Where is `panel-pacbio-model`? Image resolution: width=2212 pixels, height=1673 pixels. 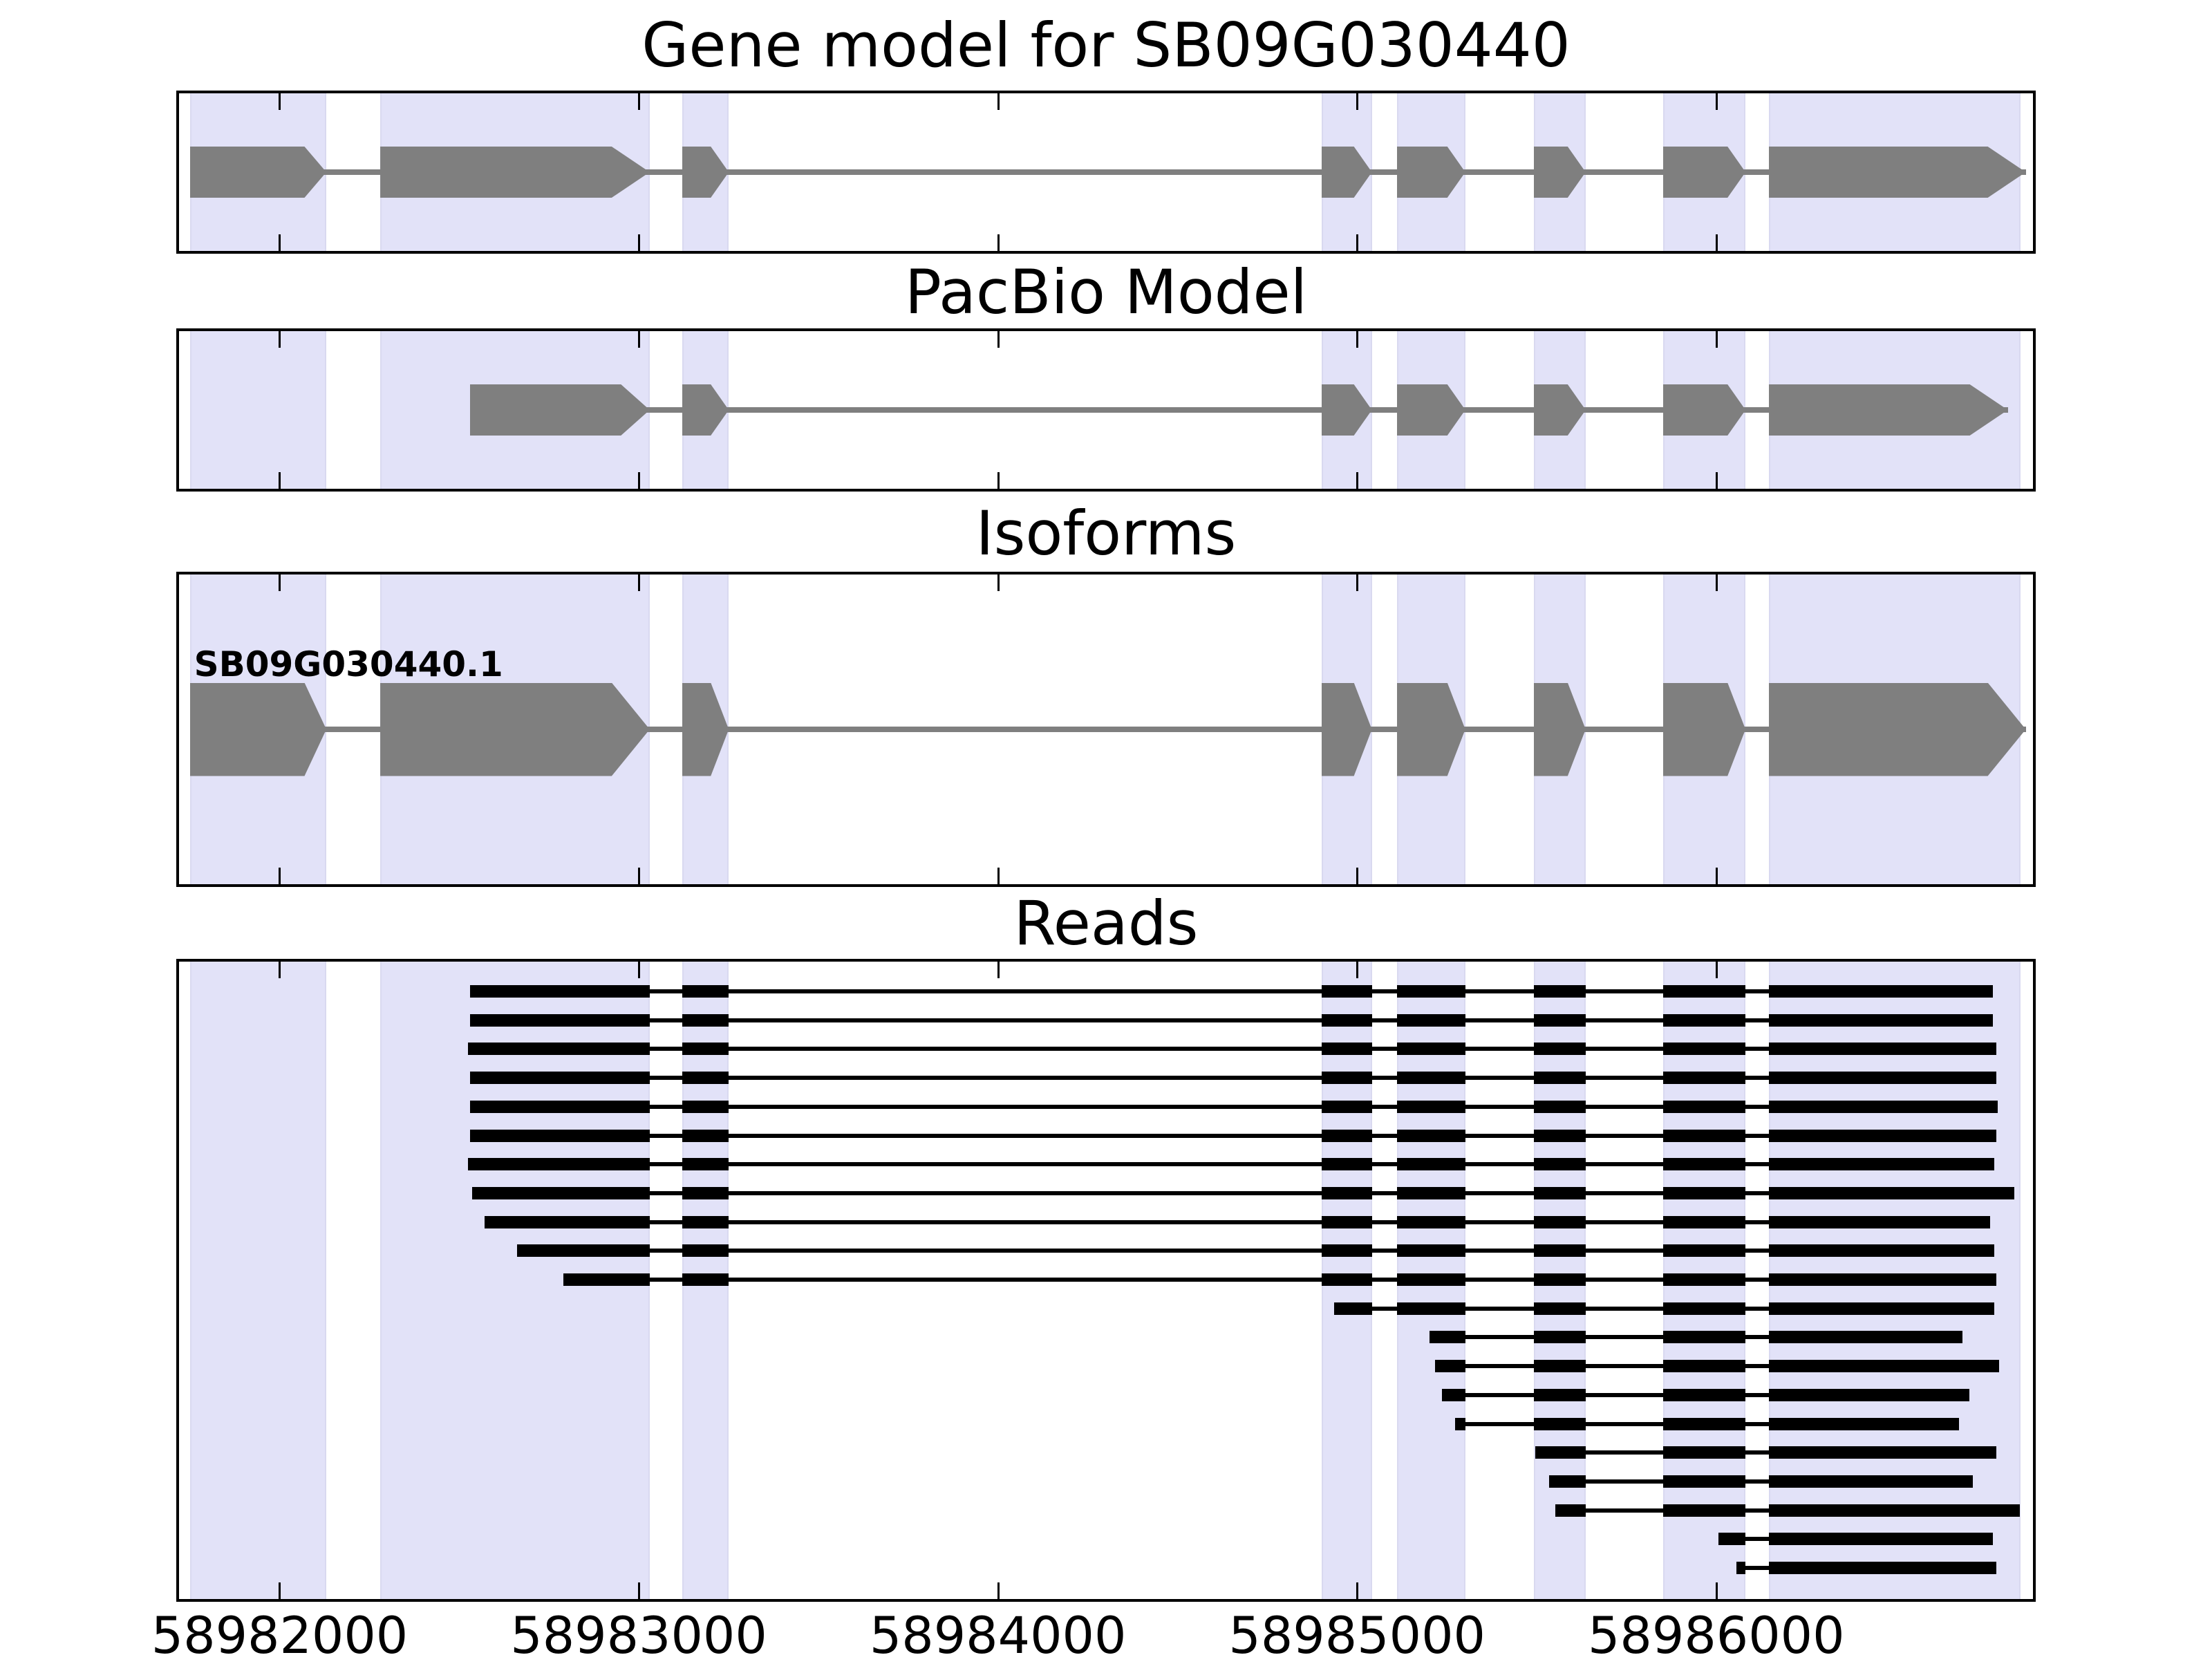
panel-pacbio-model is located at coordinates (1106, 410).